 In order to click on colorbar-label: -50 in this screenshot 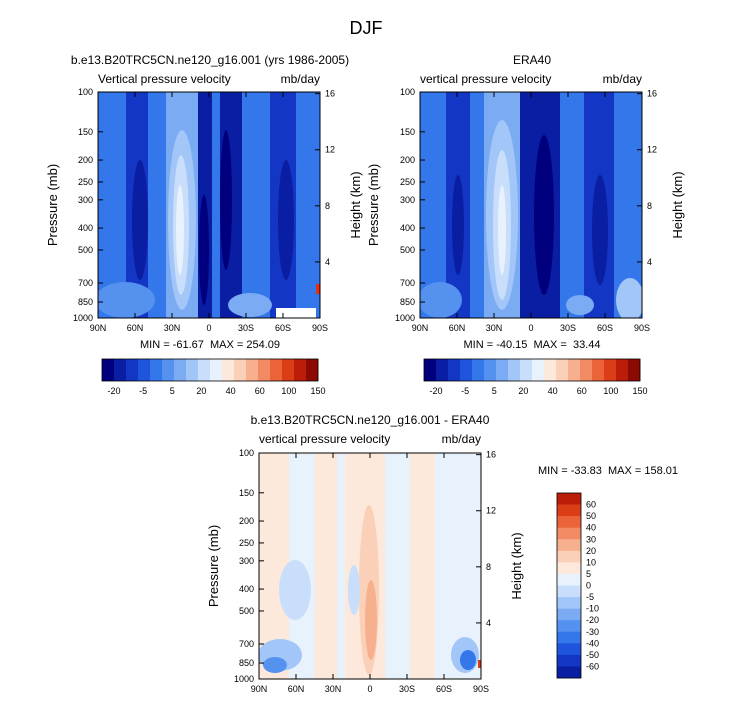, I will do `click(592, 655)`.